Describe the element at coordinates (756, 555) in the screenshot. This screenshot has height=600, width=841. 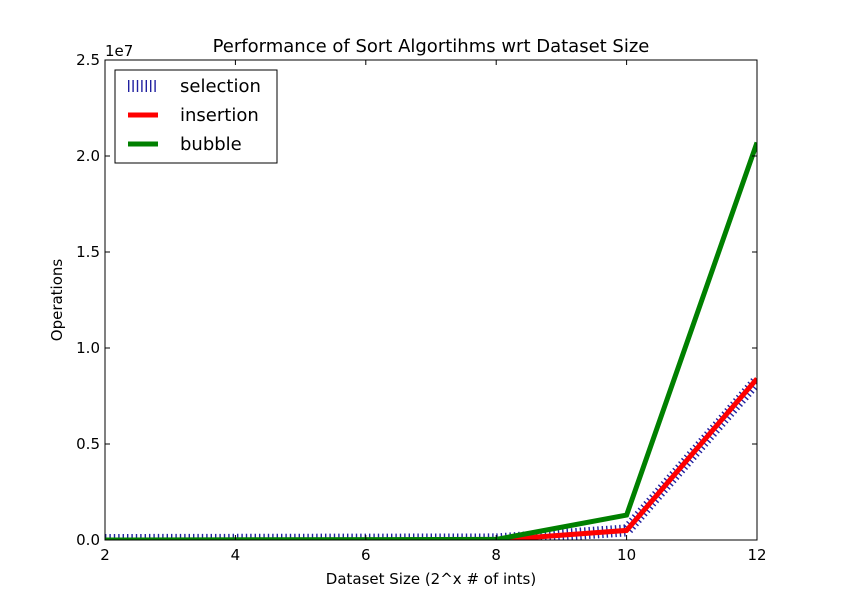
I see `x-tick-label: 12` at that location.